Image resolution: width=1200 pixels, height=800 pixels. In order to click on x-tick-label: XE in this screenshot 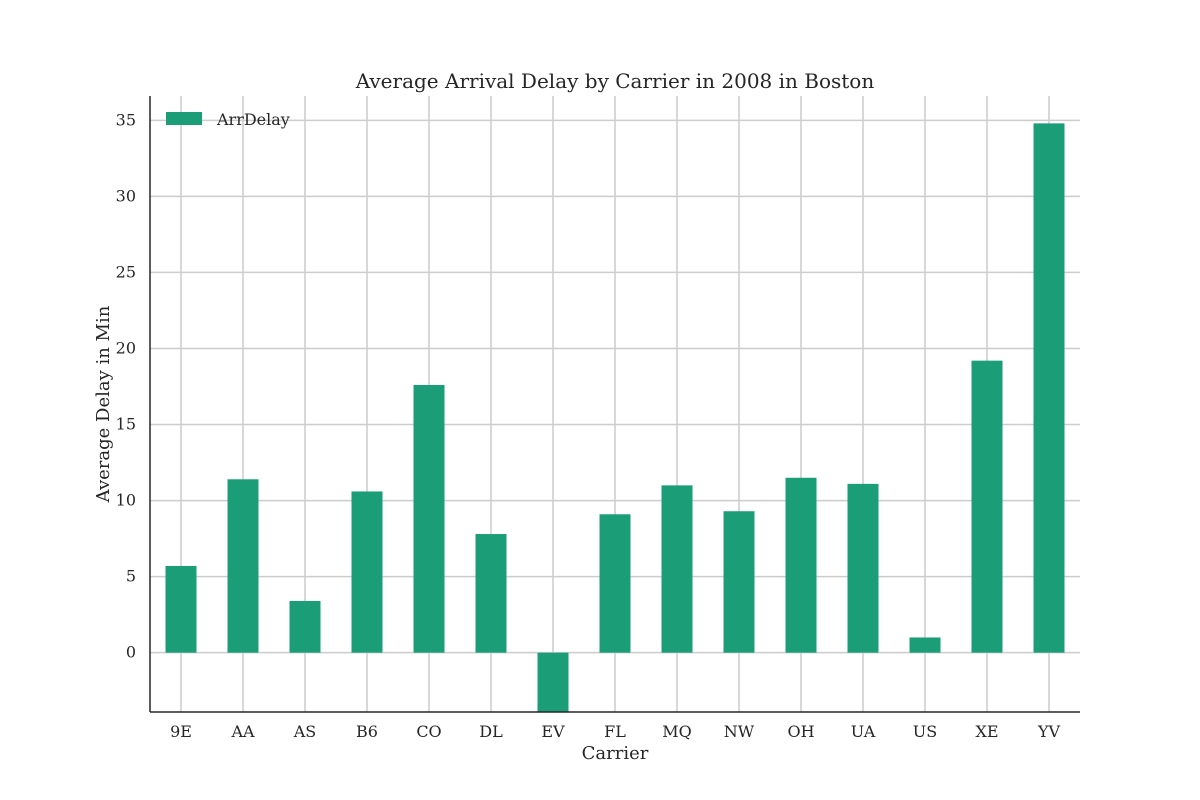, I will do `click(986, 731)`.